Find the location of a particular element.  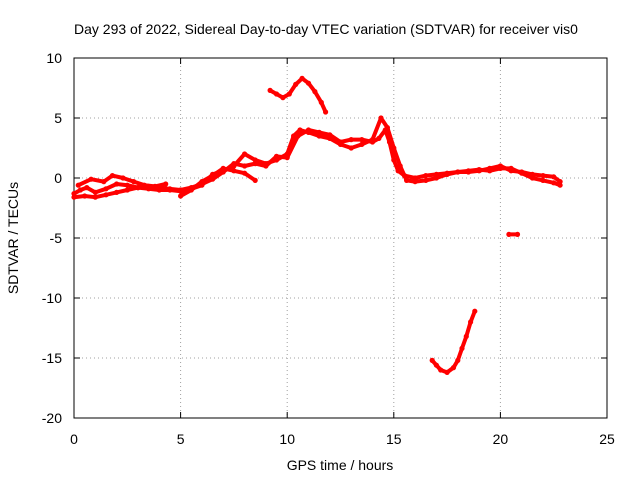

x-tick-label: 15 is located at coordinates (394, 439).